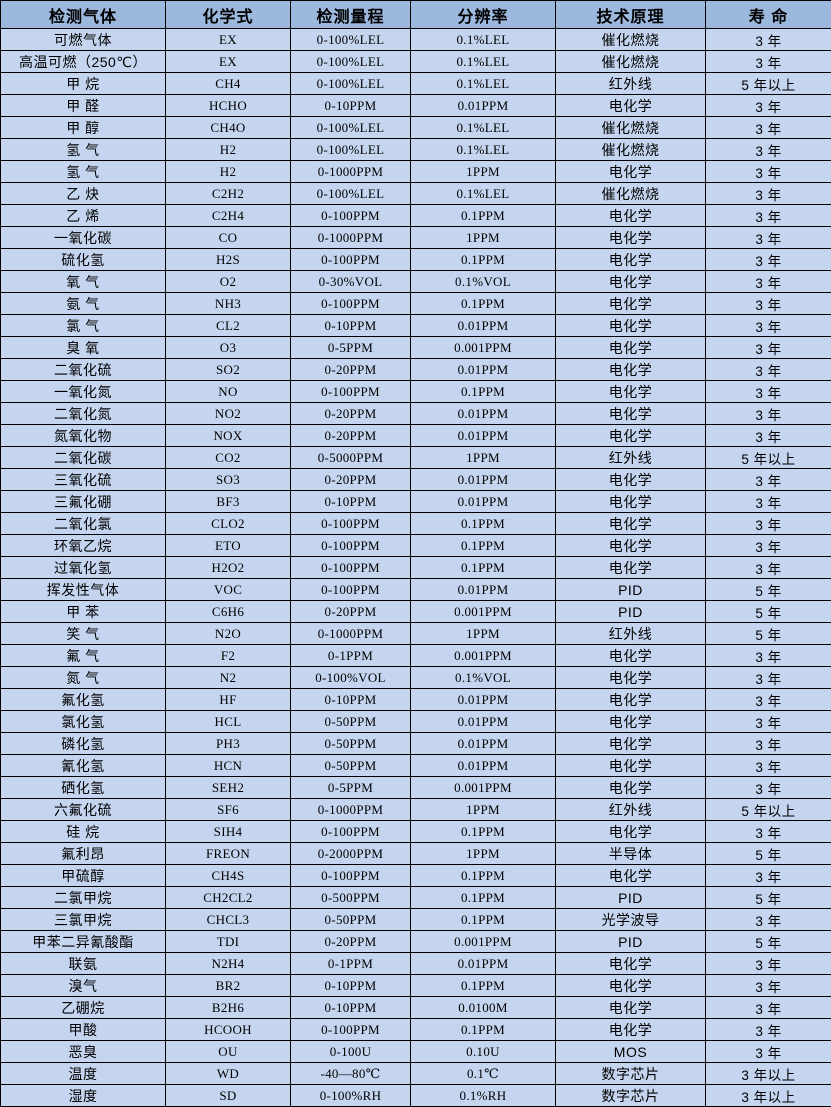  I want to click on cell-range: 0-1000PPM, so click(351, 634).